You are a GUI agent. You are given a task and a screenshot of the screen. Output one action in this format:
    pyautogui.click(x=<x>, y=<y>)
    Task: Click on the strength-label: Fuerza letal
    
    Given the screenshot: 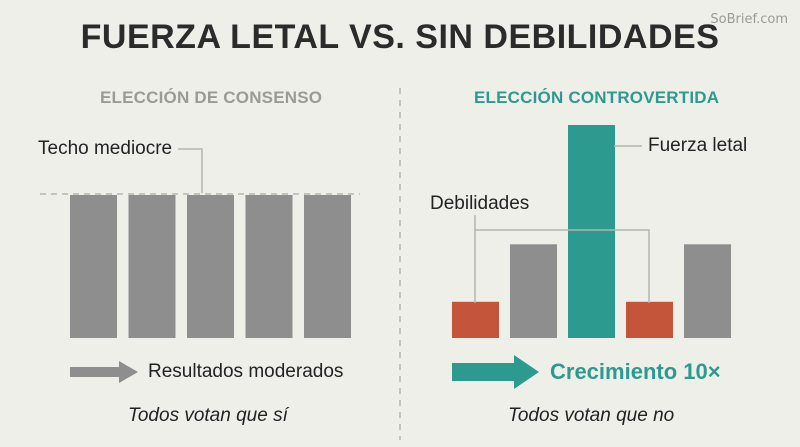 What is the action you would take?
    pyautogui.click(x=698, y=145)
    